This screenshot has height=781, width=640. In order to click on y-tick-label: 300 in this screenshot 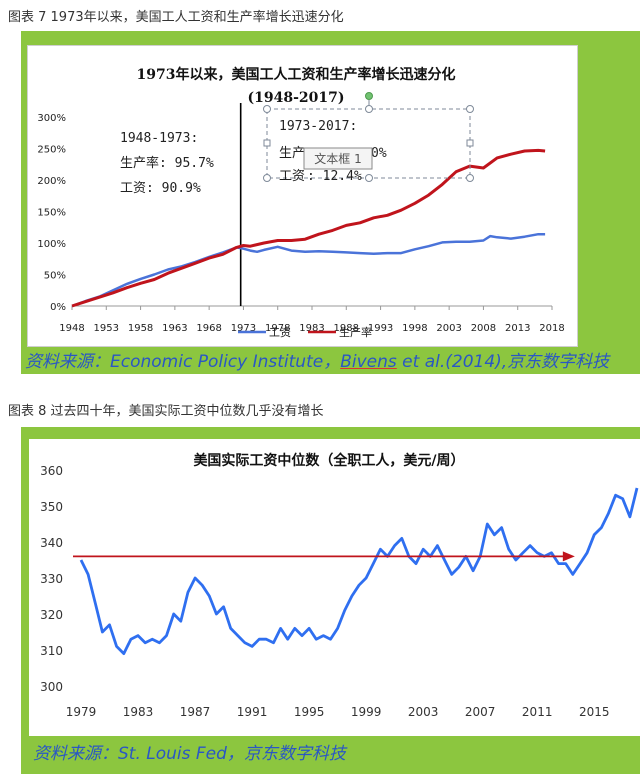, I will do `click(51, 687)`.